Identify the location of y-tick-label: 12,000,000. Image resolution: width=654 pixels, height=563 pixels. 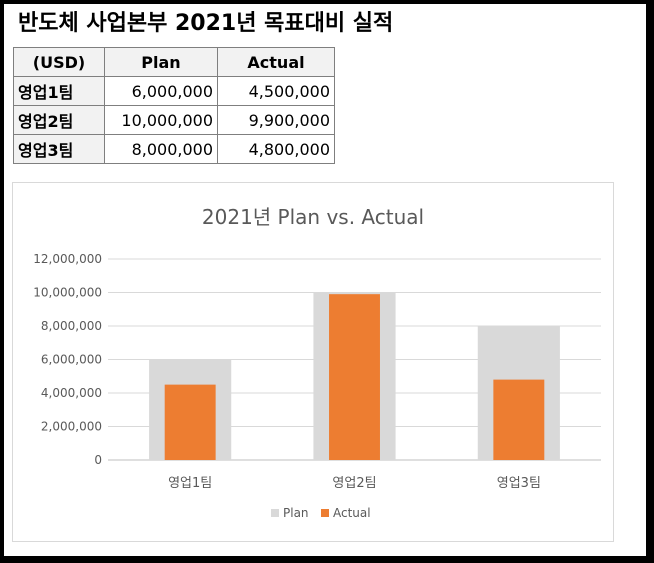
(67, 259).